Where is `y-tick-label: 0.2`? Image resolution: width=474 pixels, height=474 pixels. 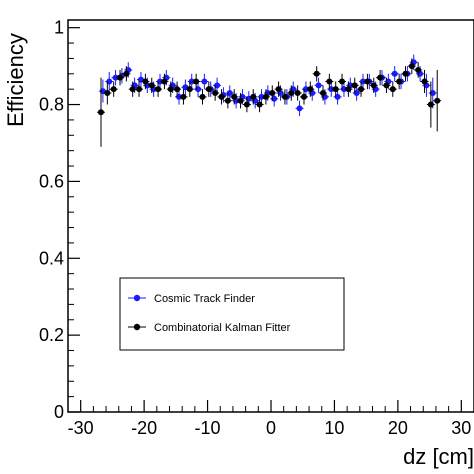
y-tick-label: 0.2 is located at coordinates (51, 335).